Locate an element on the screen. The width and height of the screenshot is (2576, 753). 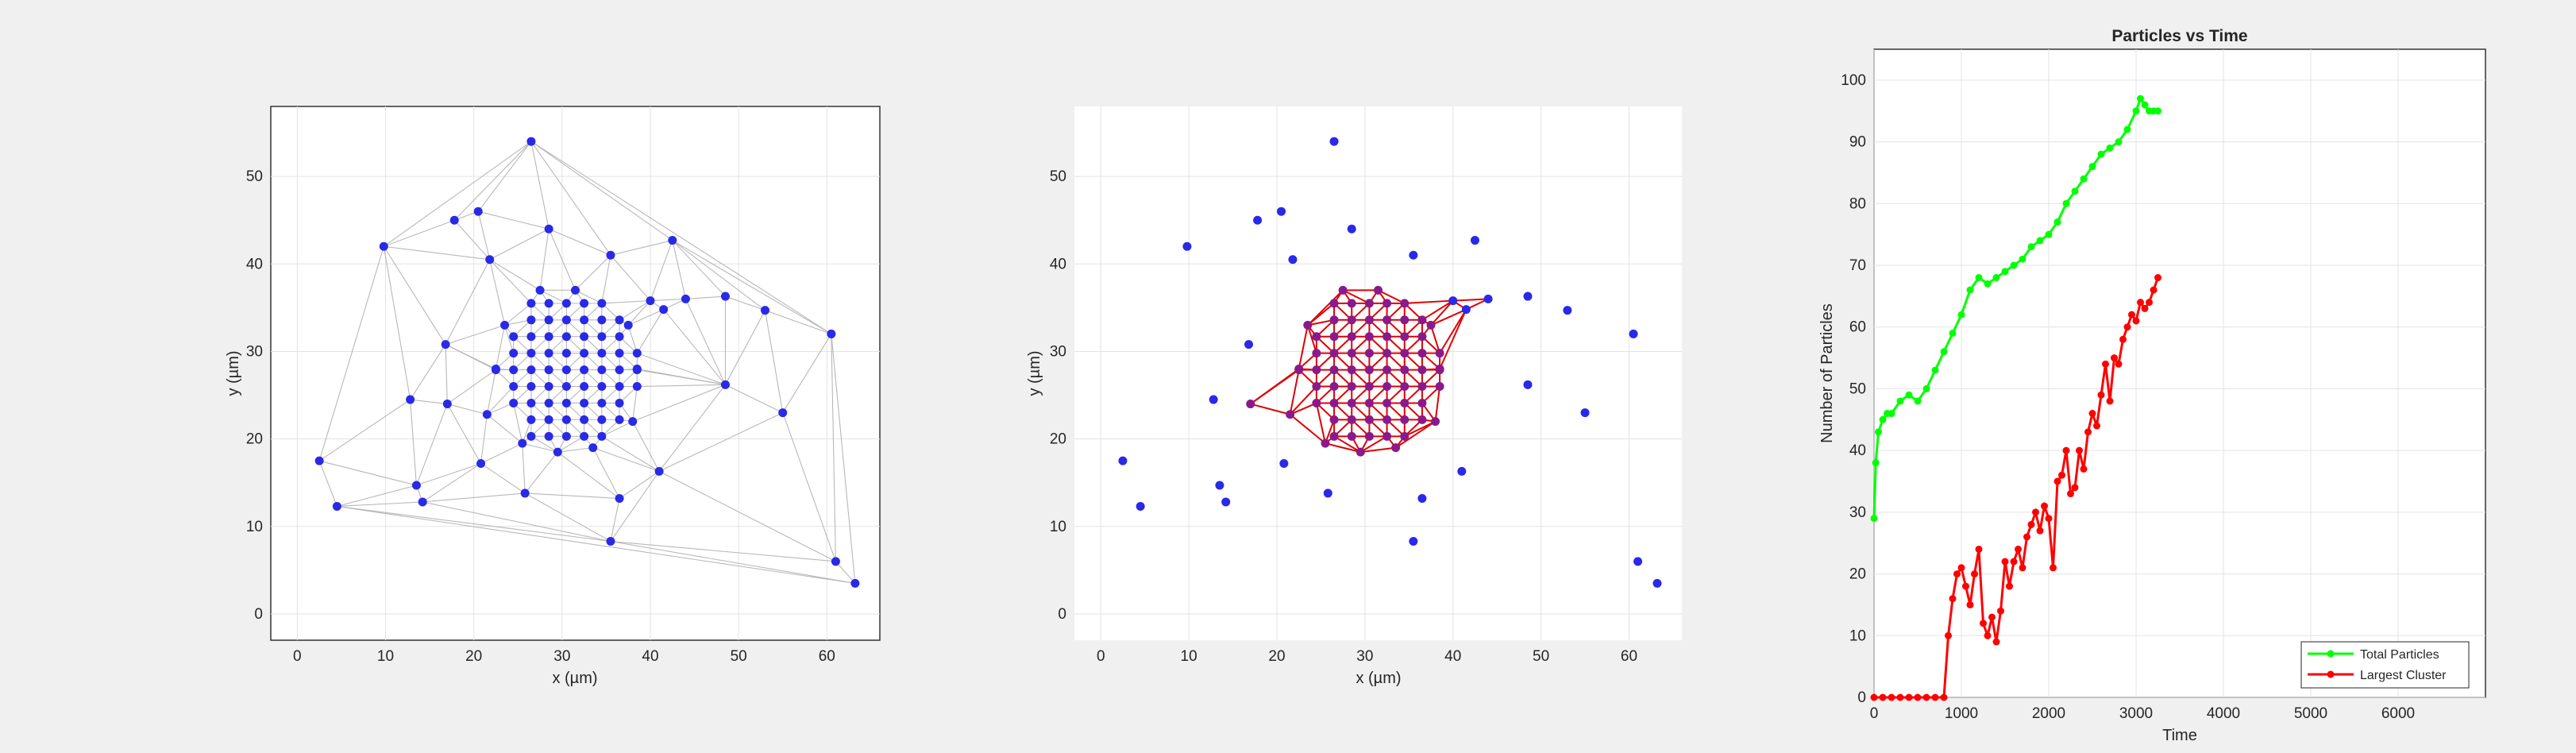
panel-2-y-axis-label: y (µm) is located at coordinates (1034, 373).